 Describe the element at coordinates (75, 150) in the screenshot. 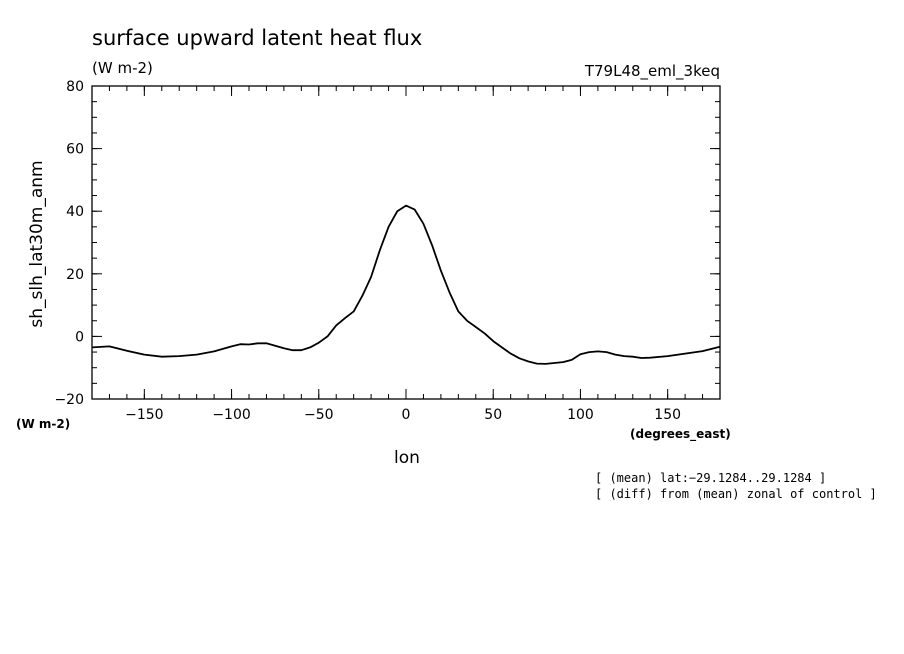

I see `y-tick-label: 60` at that location.